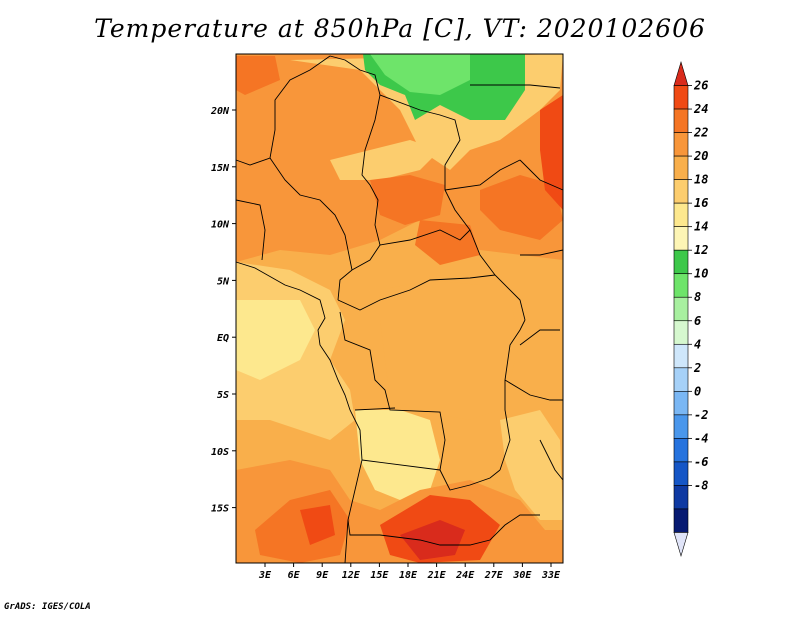 This screenshot has width=800, height=618. Describe the element at coordinates (697, 391) in the screenshot. I see `colorbar-label: 0` at that location.